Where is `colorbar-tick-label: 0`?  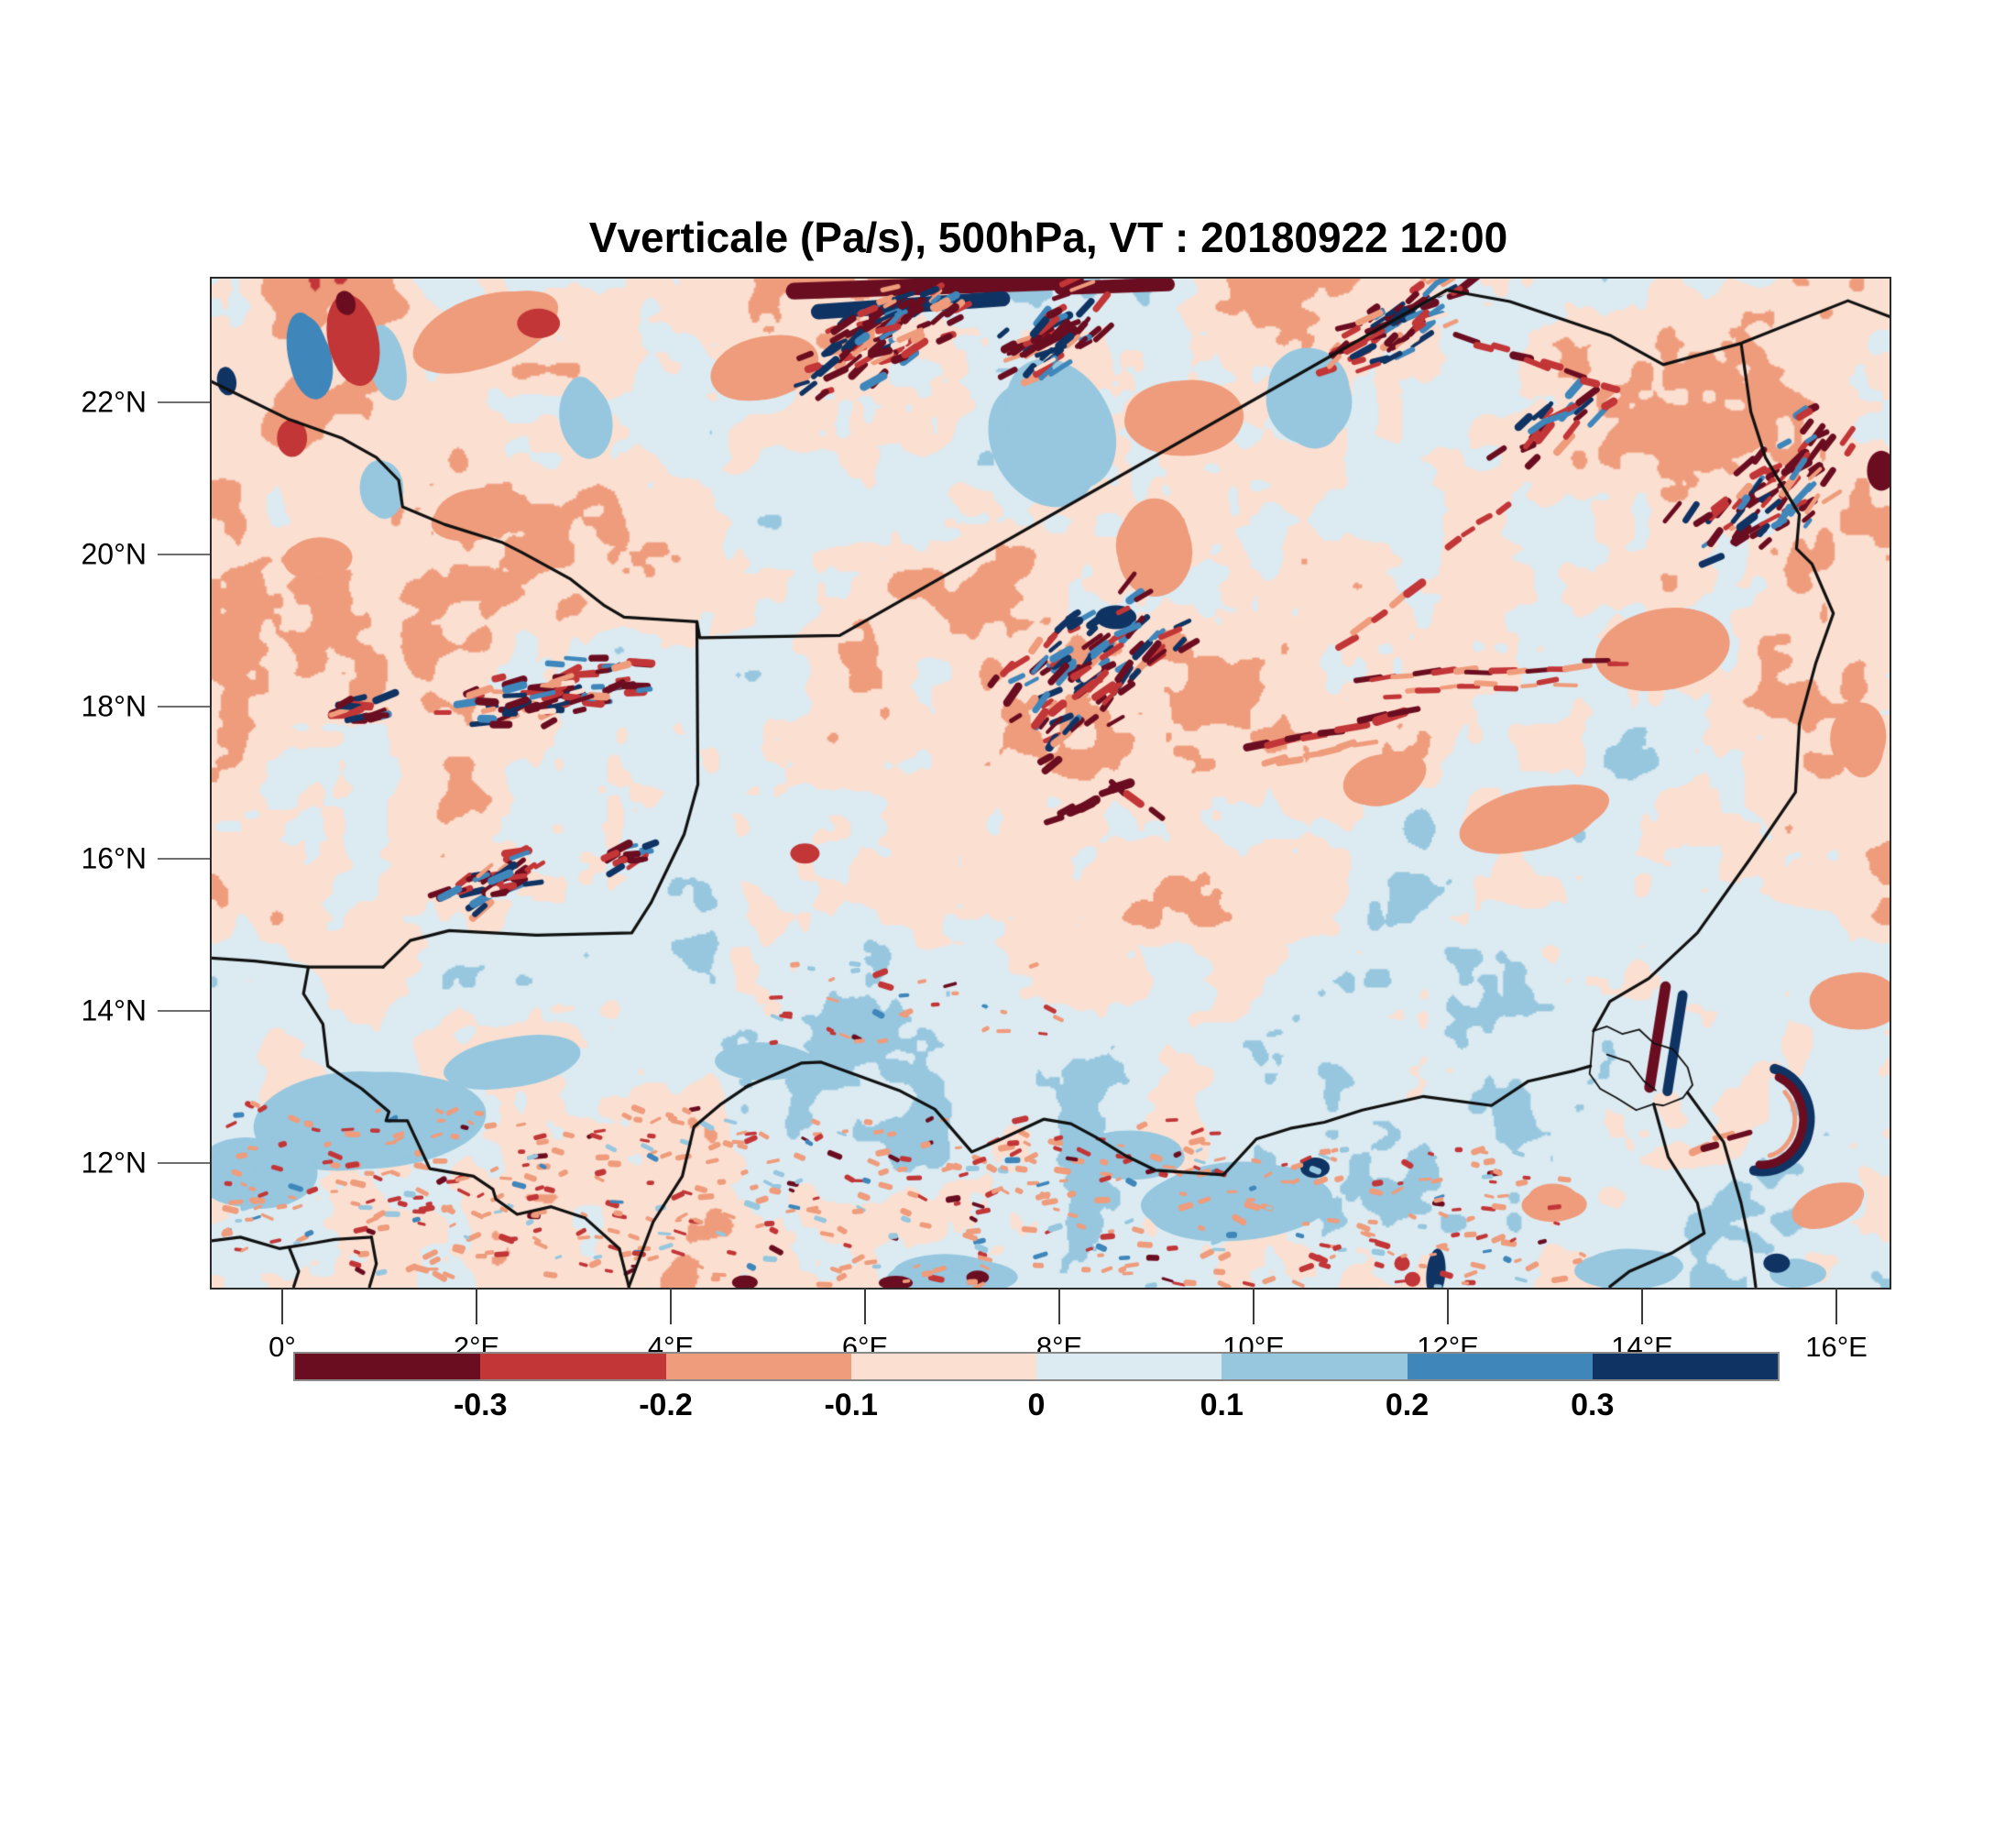
colorbar-tick-label: 0 is located at coordinates (1036, 1405).